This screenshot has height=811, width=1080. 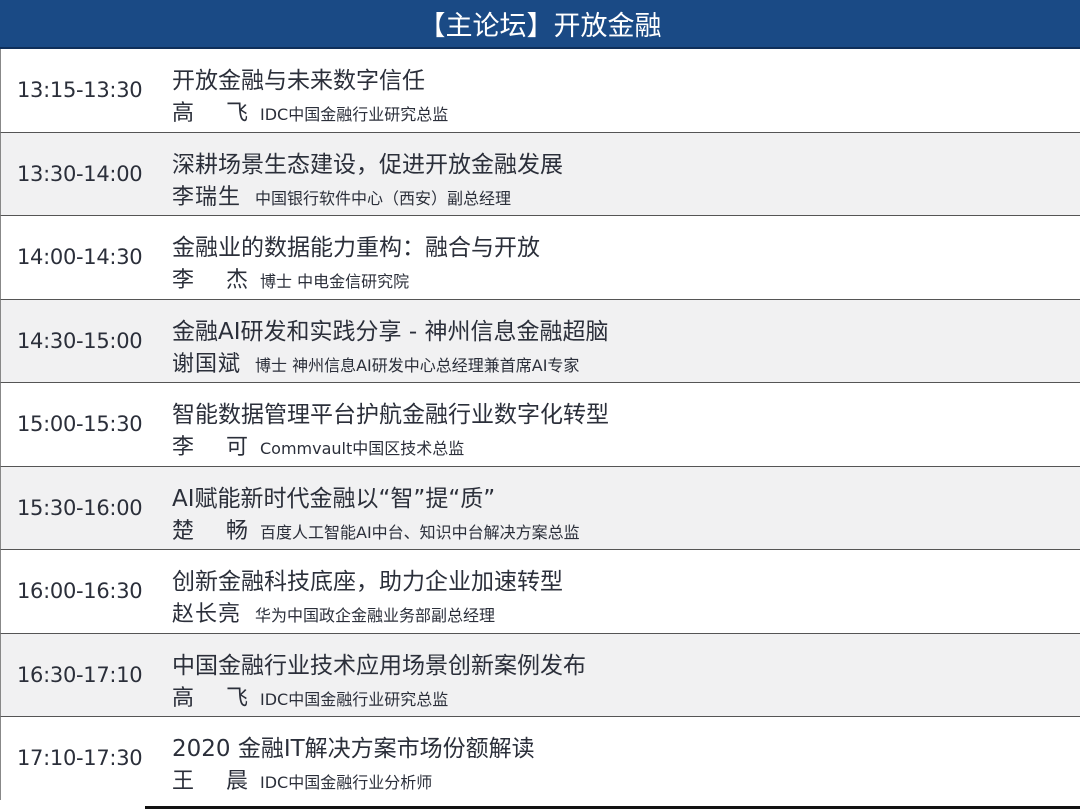 I want to click on speaker-info: 李 可 Commvault中国区技术总监, so click(x=318, y=445).